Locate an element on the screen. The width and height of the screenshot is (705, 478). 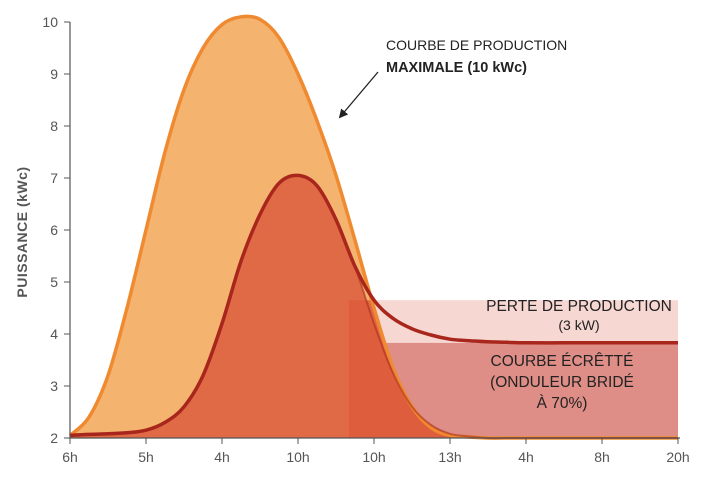
x-tick-label: 20h is located at coordinates (677, 457).